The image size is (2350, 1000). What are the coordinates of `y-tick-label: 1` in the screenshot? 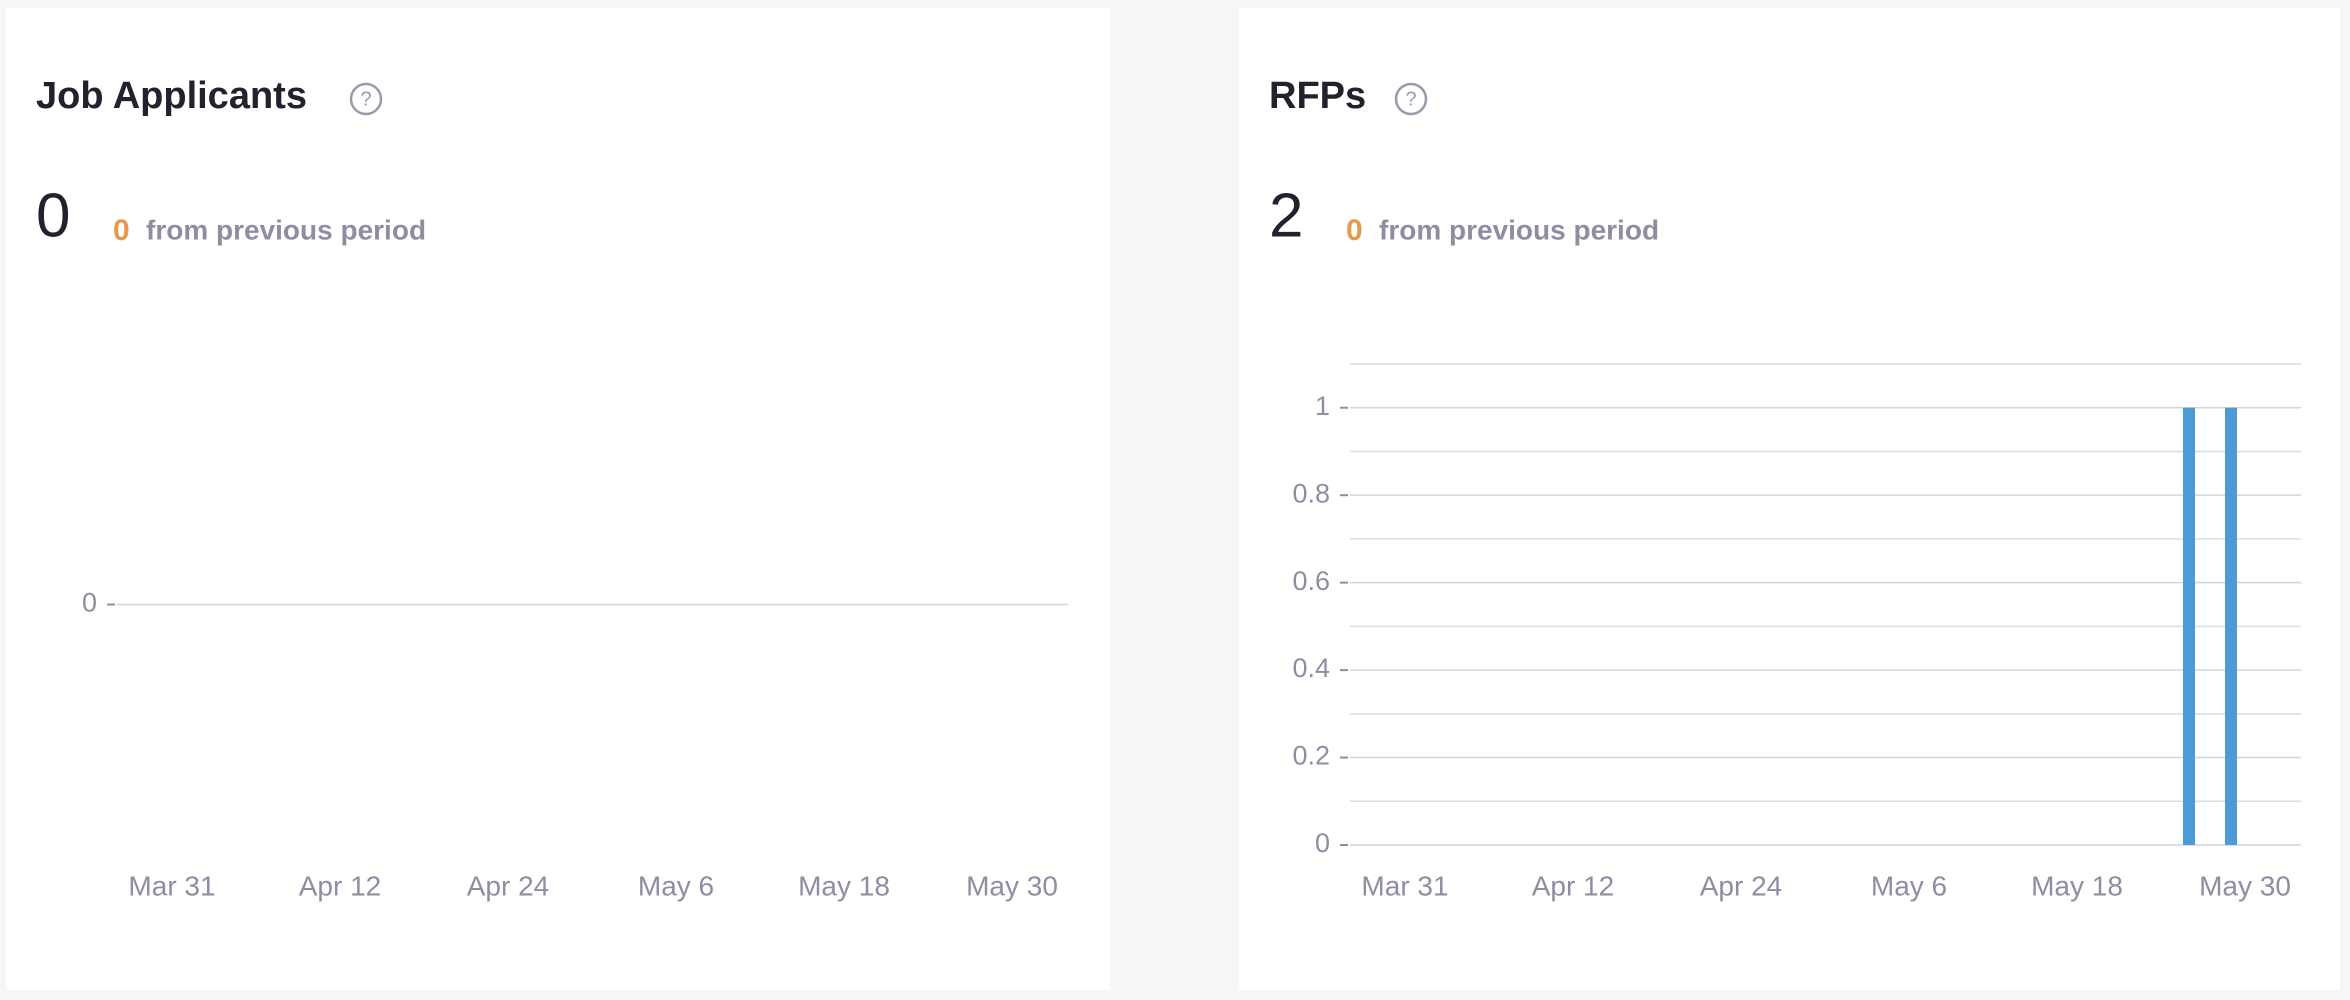 It's located at (1322, 406).